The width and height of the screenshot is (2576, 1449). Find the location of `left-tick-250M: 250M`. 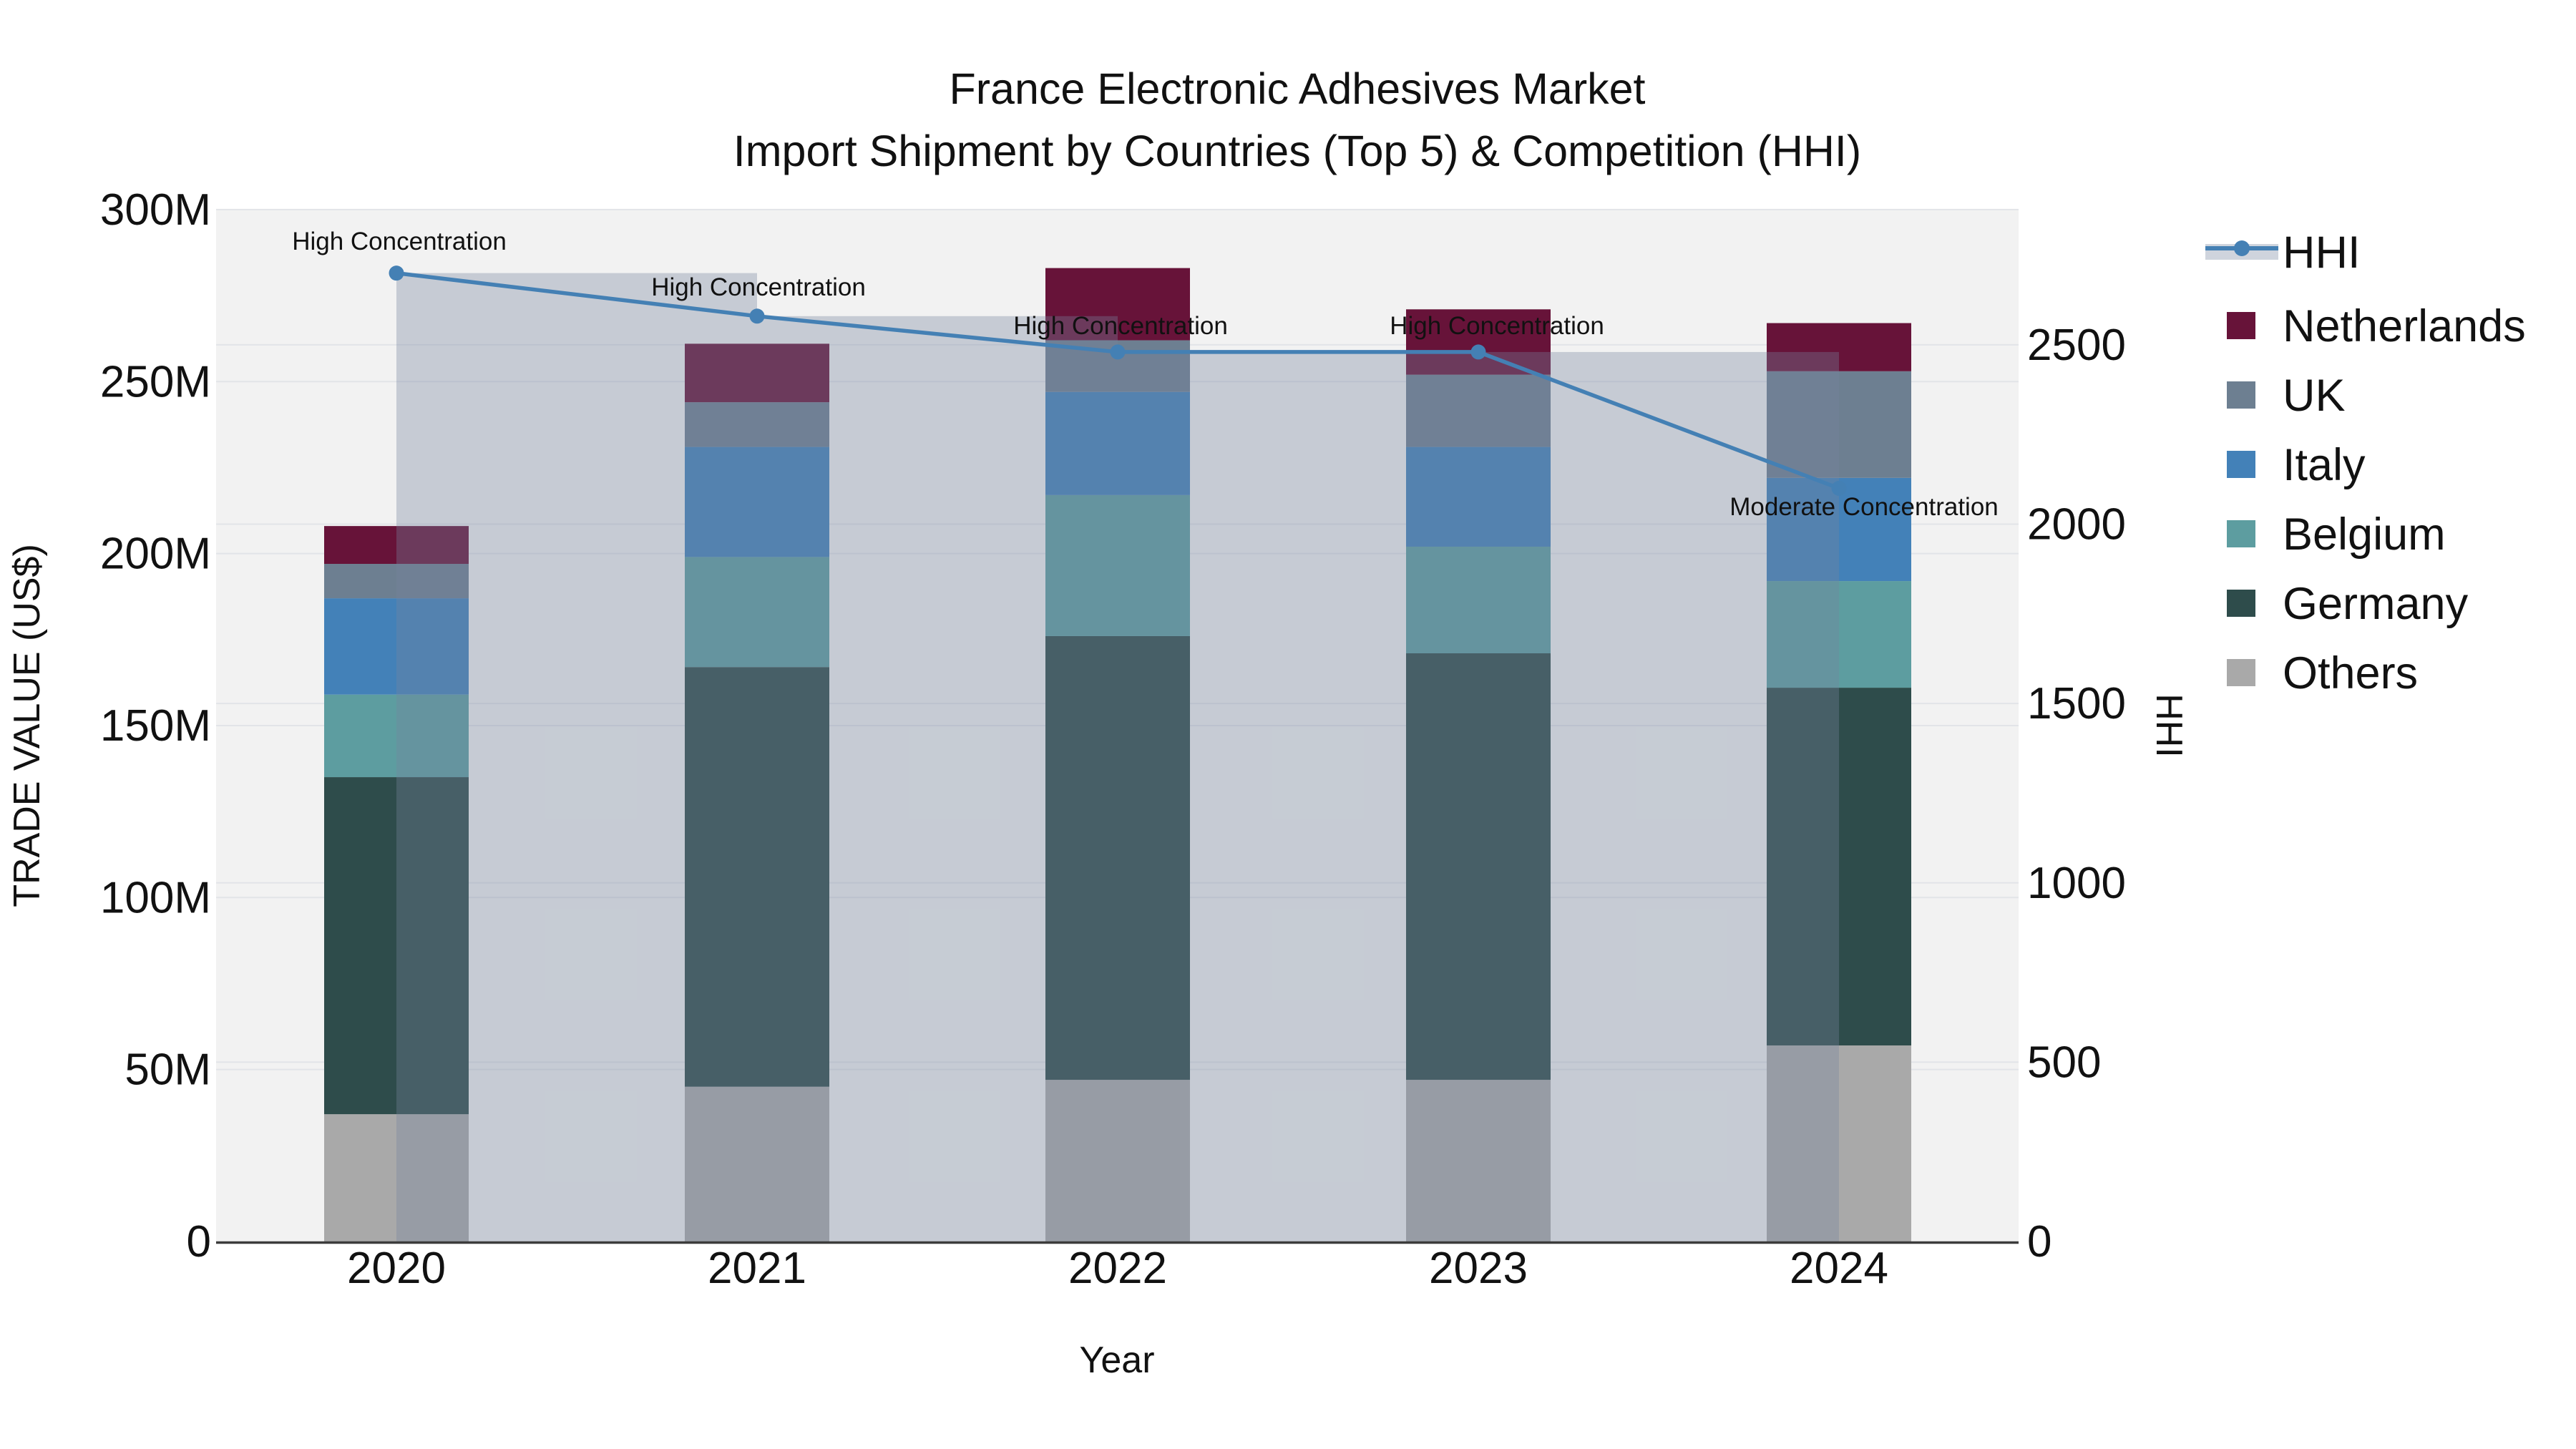

left-tick-250M: 250M is located at coordinates (155, 381).